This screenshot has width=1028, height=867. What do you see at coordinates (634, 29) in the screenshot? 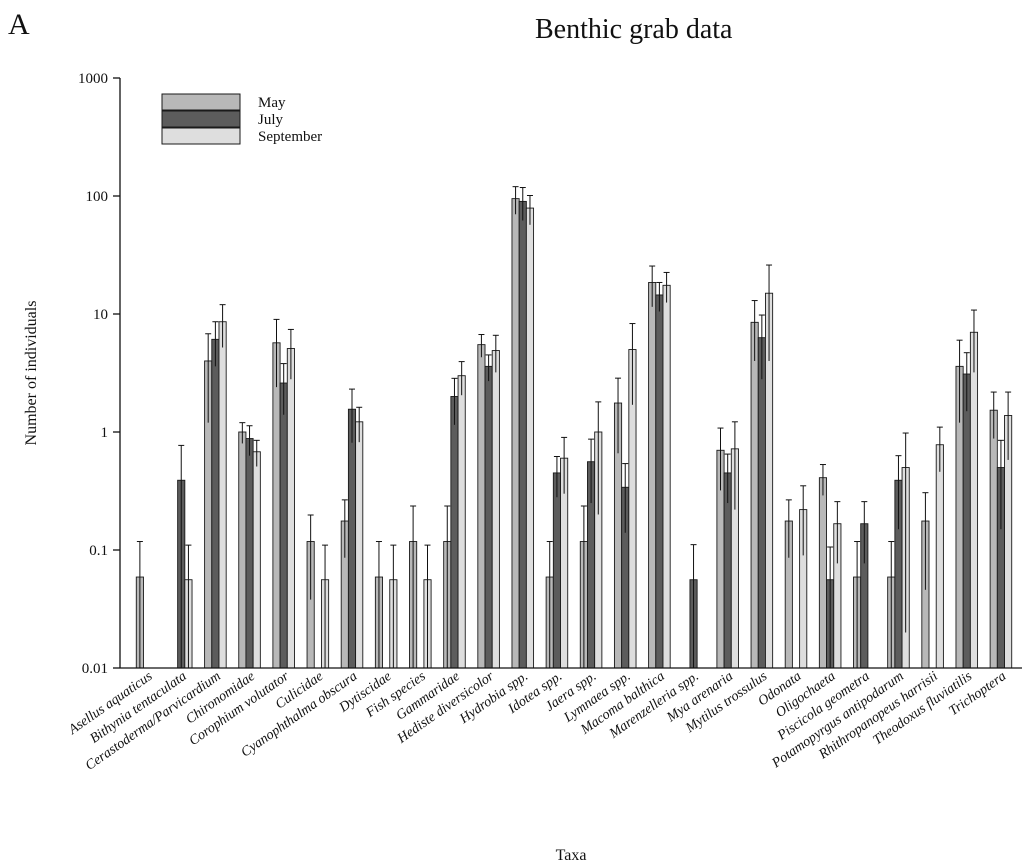
I see `chart-title: Benthic grab data` at bounding box center [634, 29].